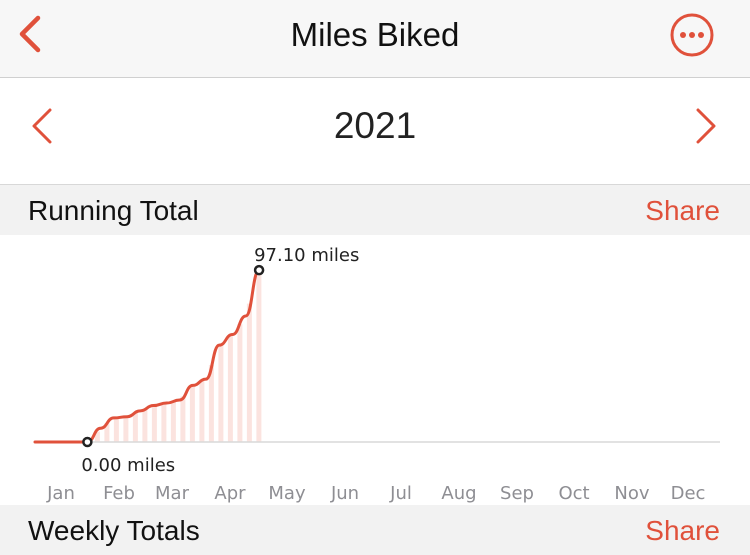 The height and width of the screenshot is (555, 750). Describe the element at coordinates (128, 465) in the screenshot. I see `start-value-label: 0.00 miles` at that location.